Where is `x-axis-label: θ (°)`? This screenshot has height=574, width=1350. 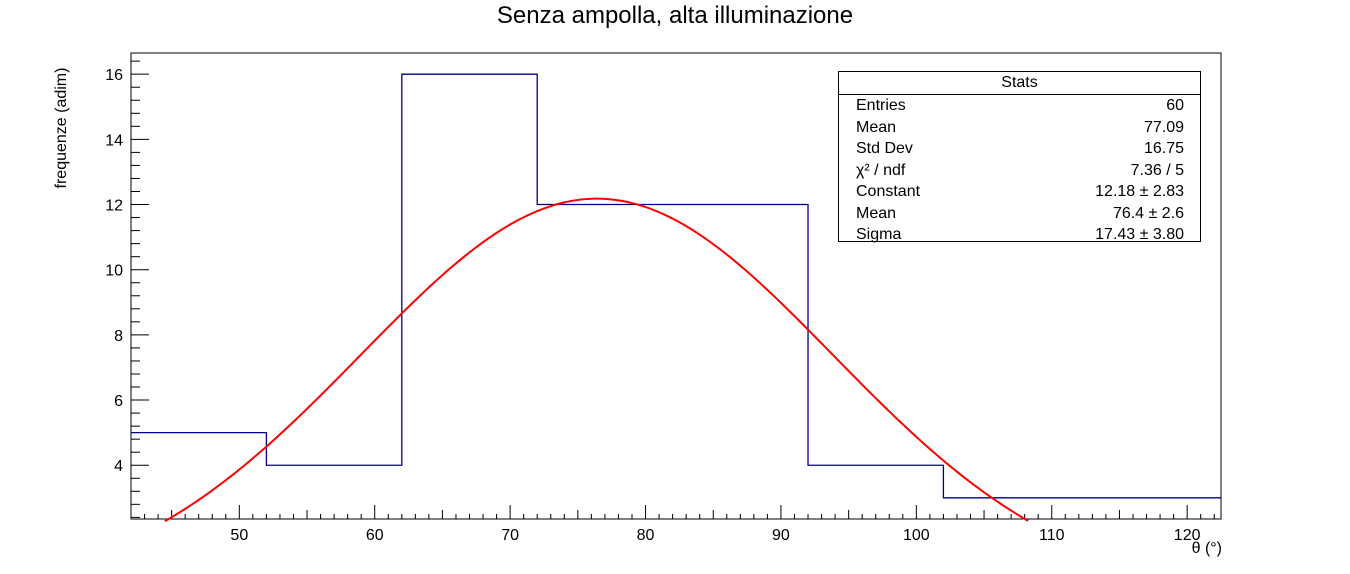 x-axis-label: θ (°) is located at coordinates (1206, 548).